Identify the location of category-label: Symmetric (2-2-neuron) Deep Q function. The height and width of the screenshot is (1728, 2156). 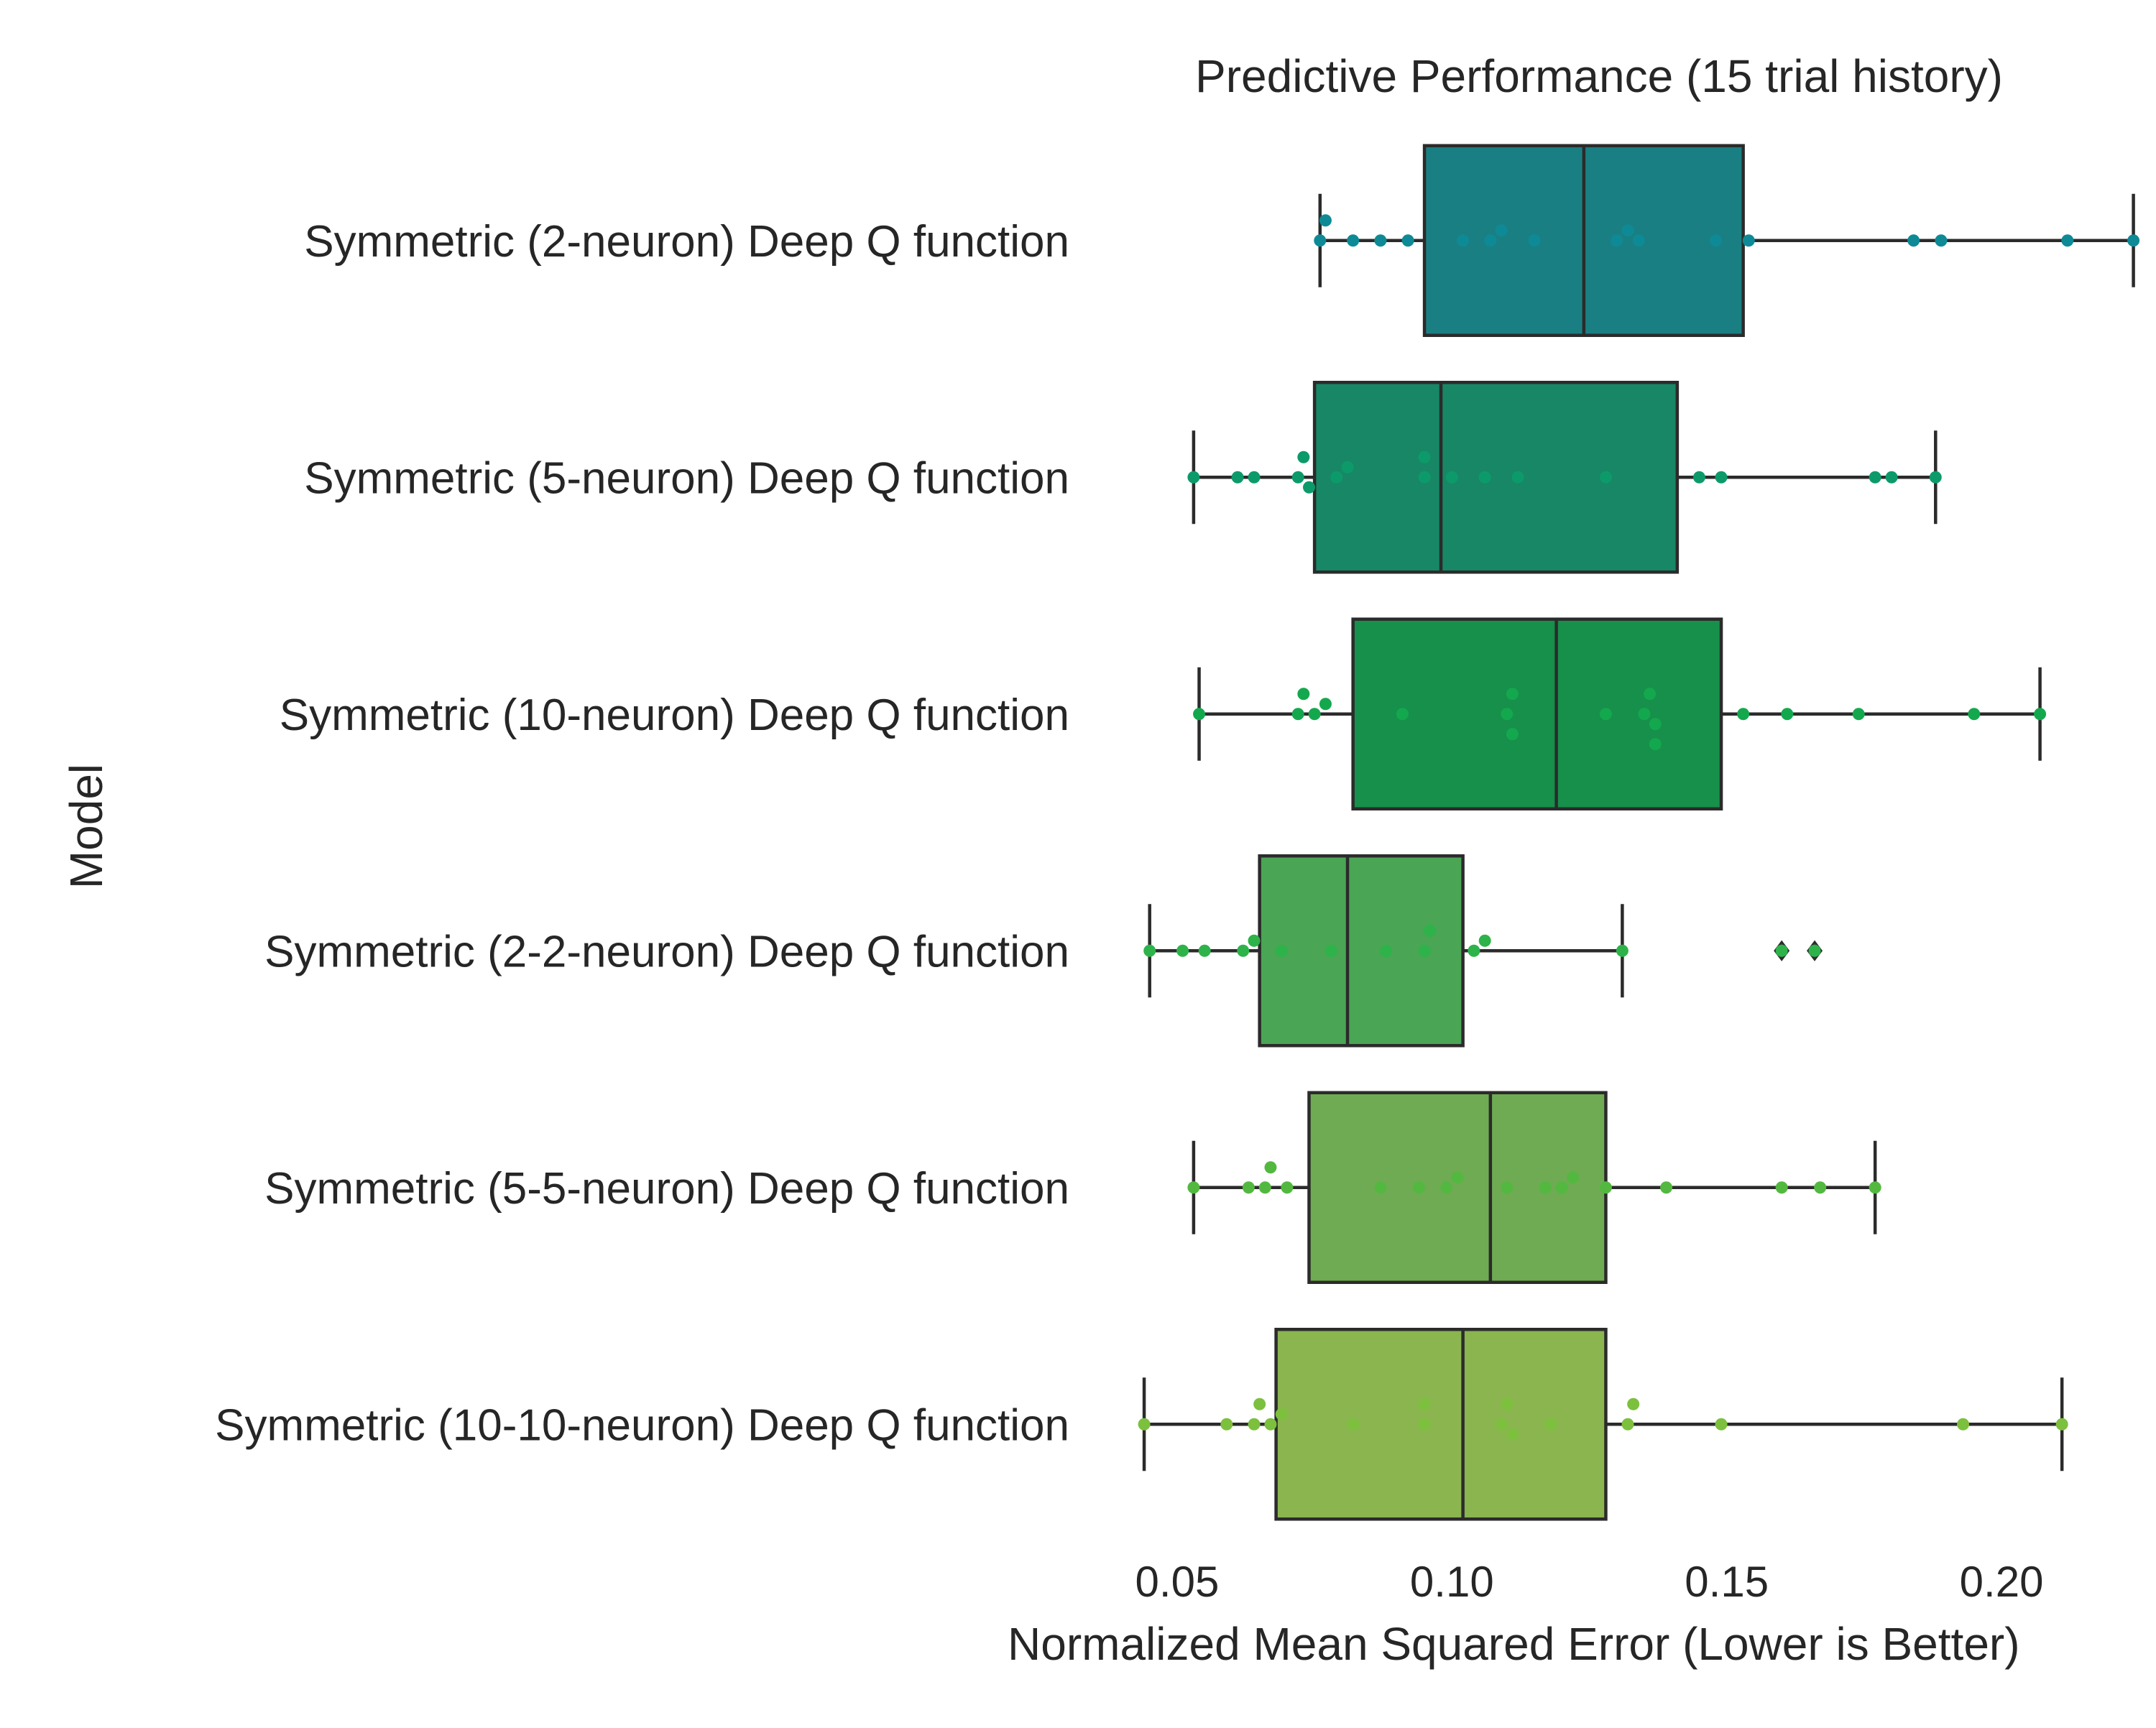
(666, 952).